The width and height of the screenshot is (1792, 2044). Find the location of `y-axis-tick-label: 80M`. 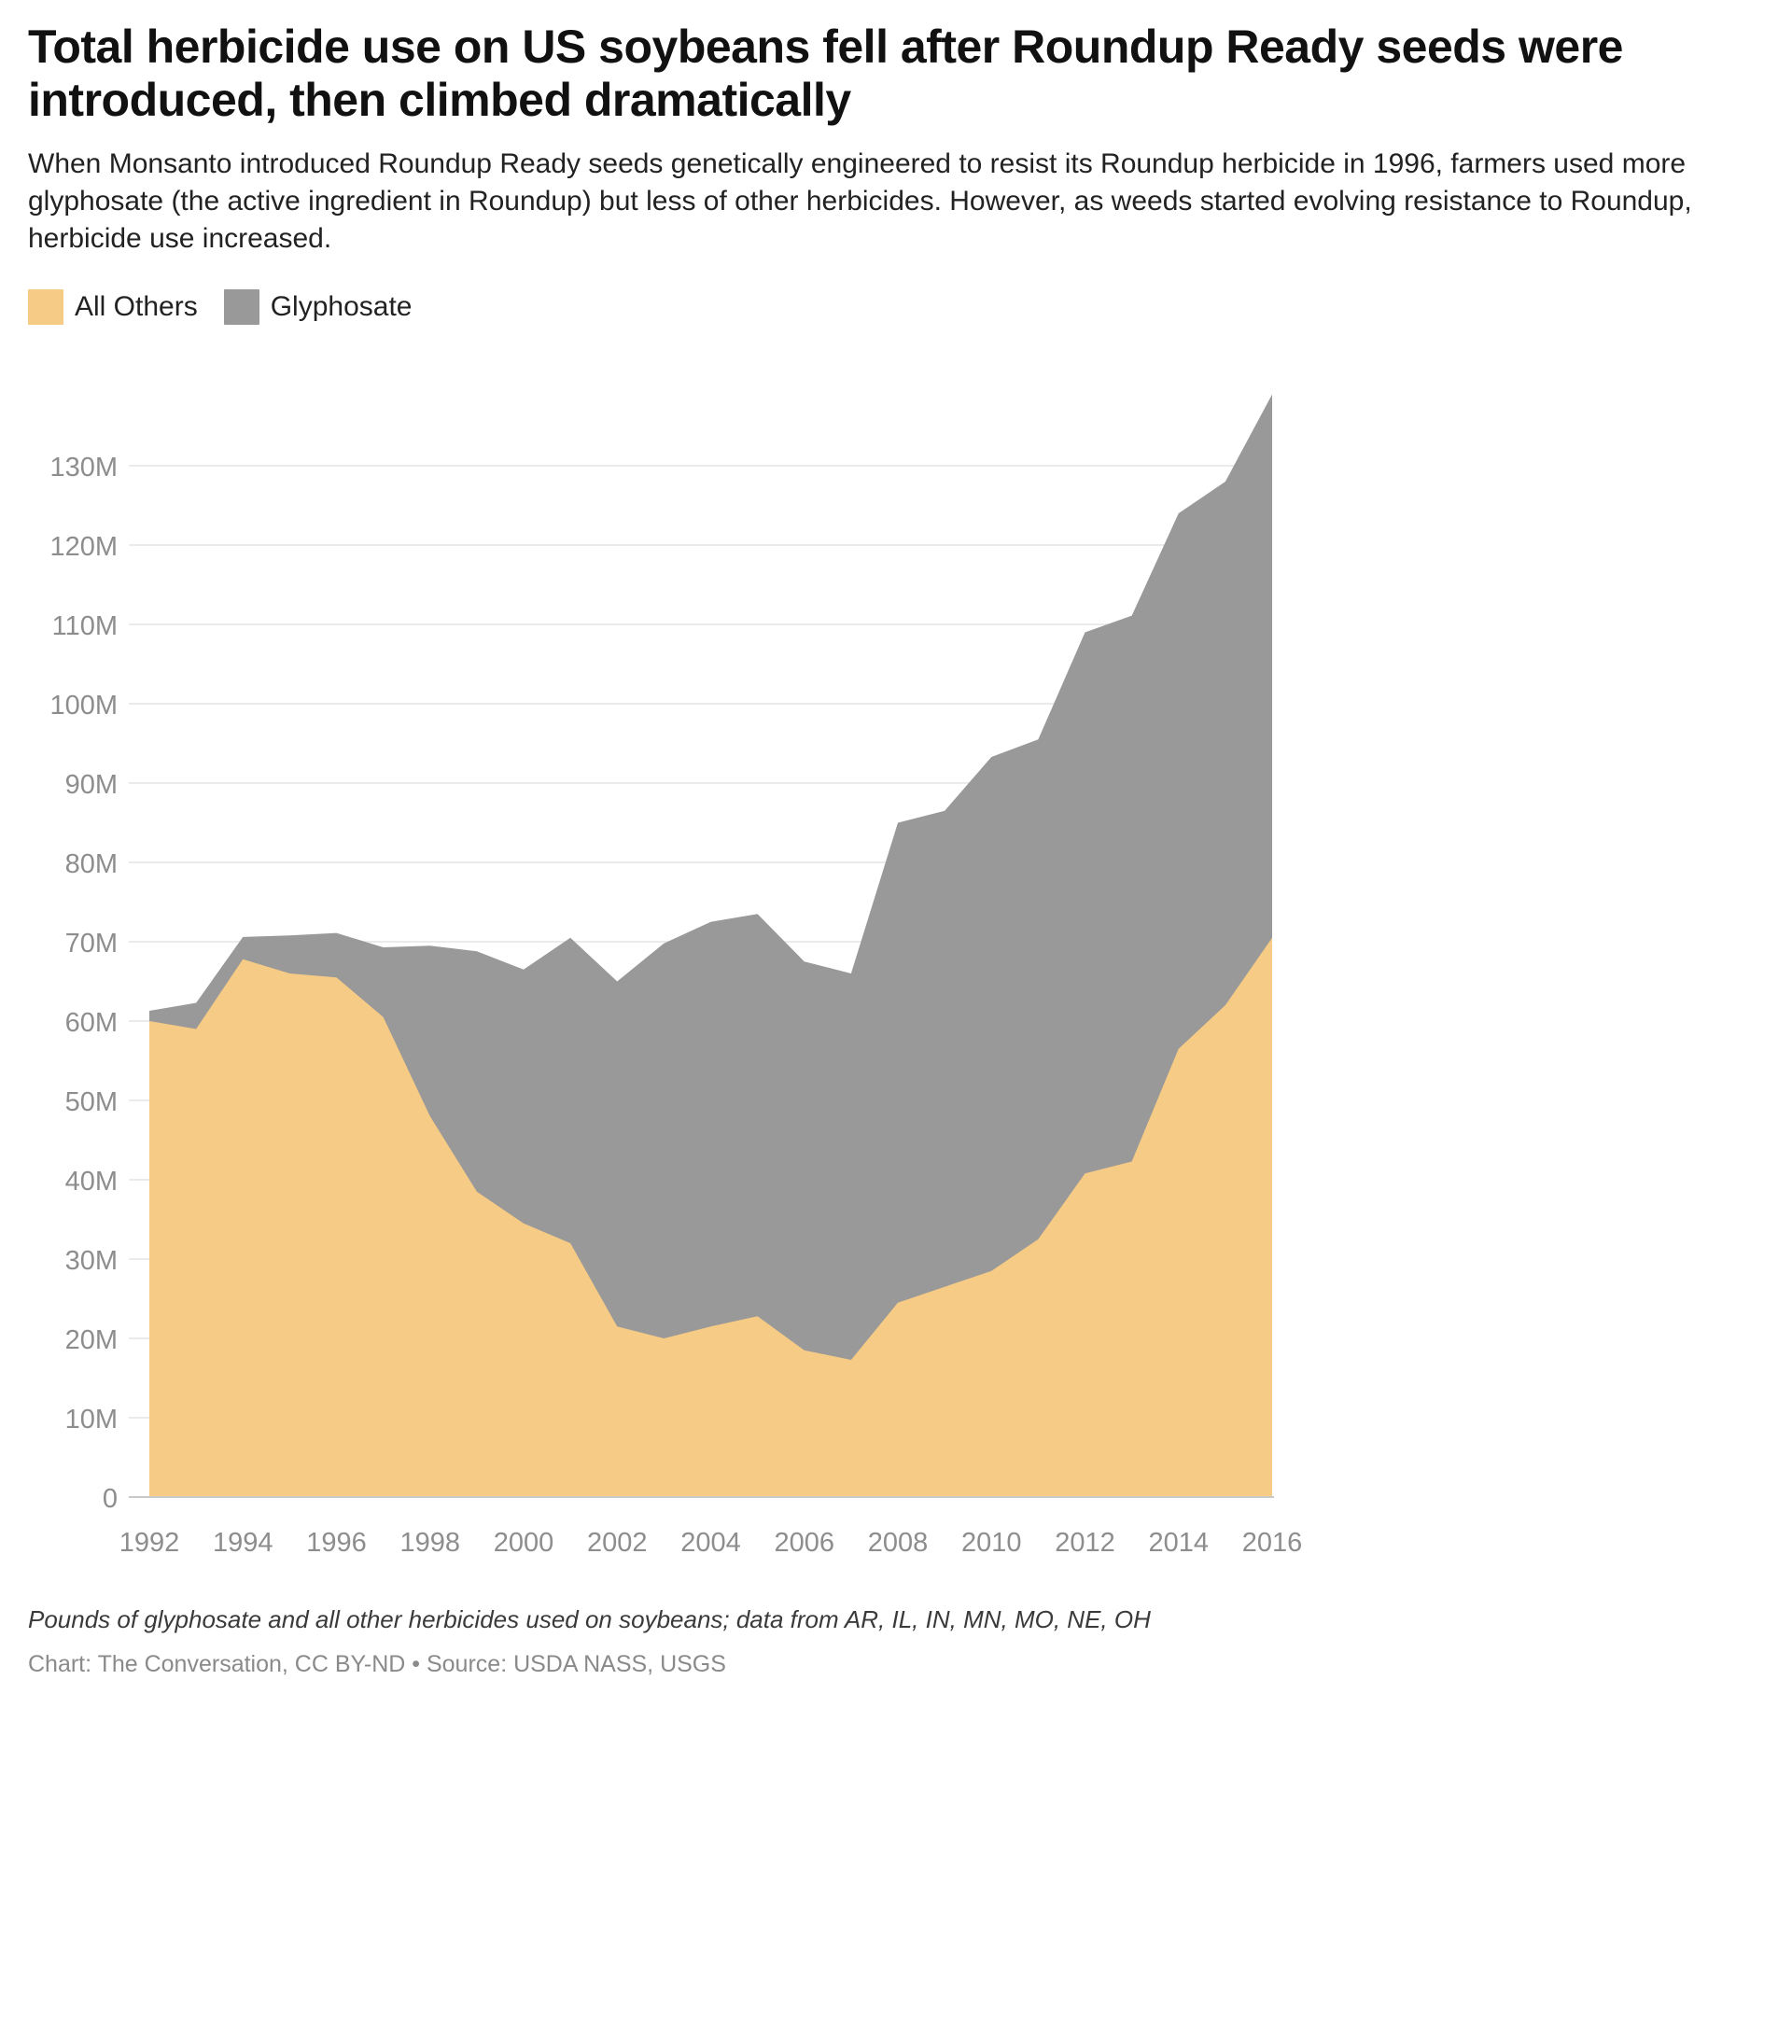

y-axis-tick-label: 80M is located at coordinates (91, 864).